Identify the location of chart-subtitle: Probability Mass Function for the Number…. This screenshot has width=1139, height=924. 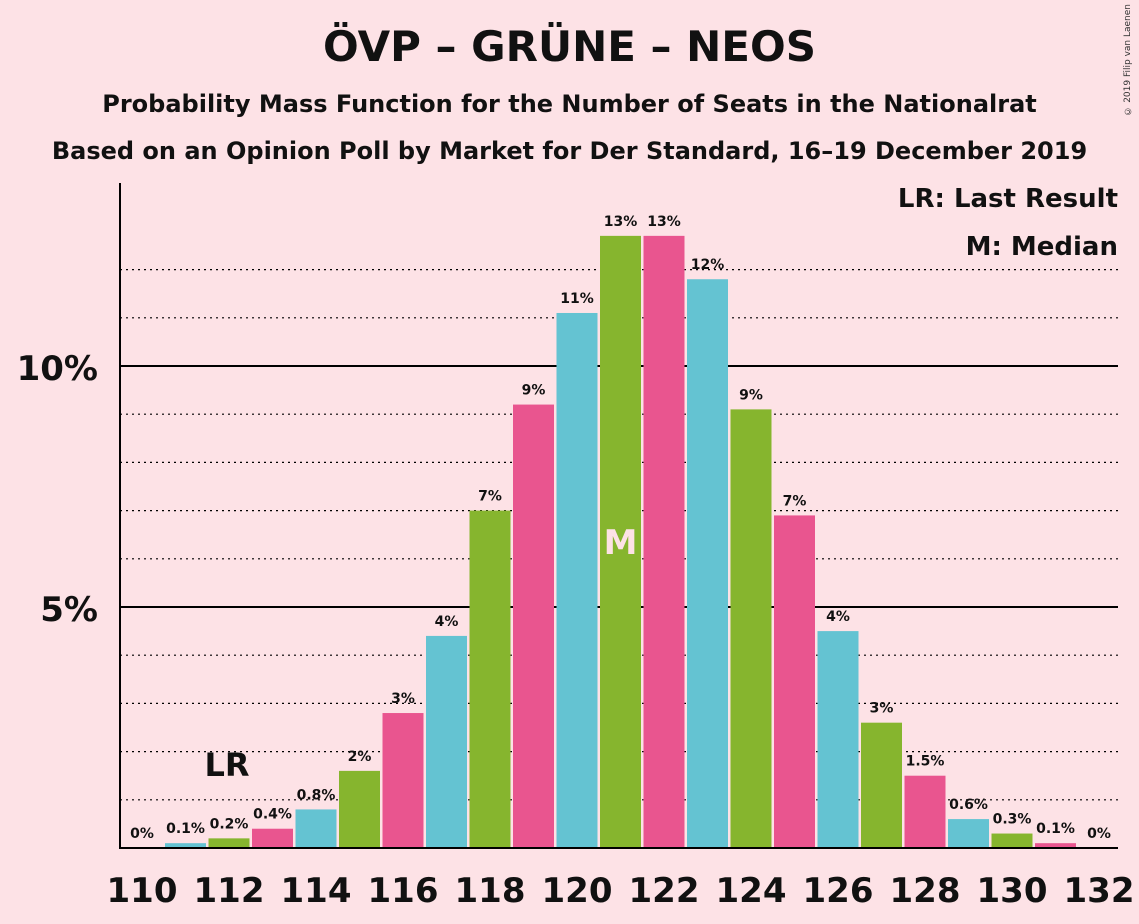
(569, 104).